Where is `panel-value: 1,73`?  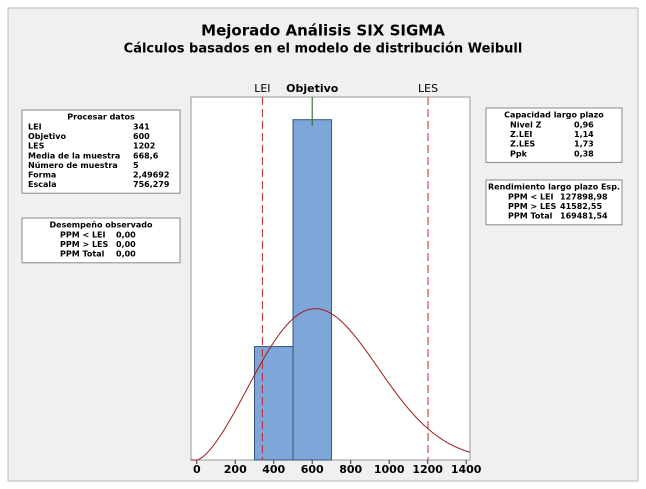 panel-value: 1,73 is located at coordinates (584, 144).